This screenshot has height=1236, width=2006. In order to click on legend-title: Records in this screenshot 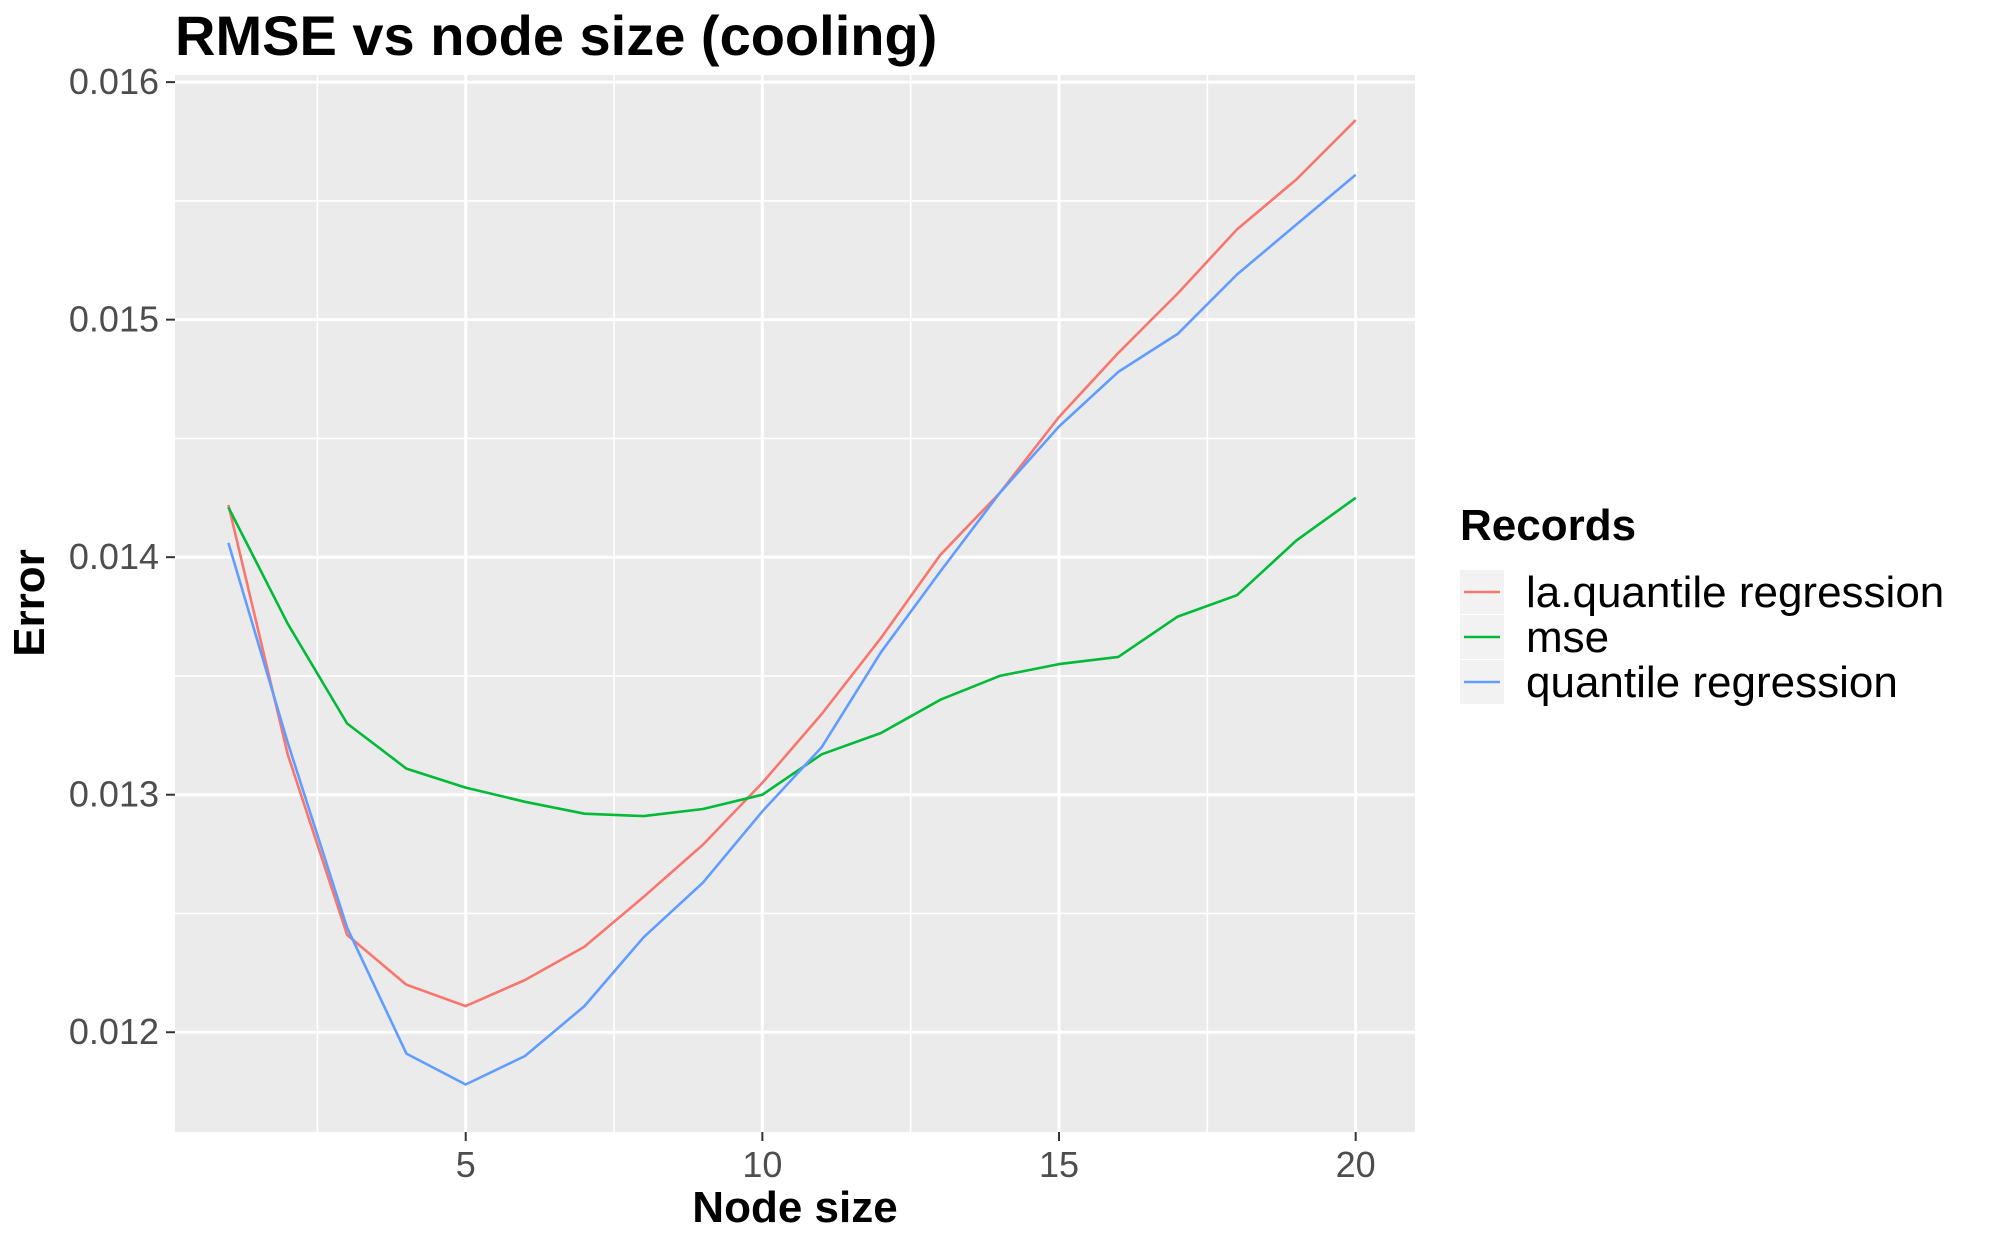, I will do `click(1548, 525)`.